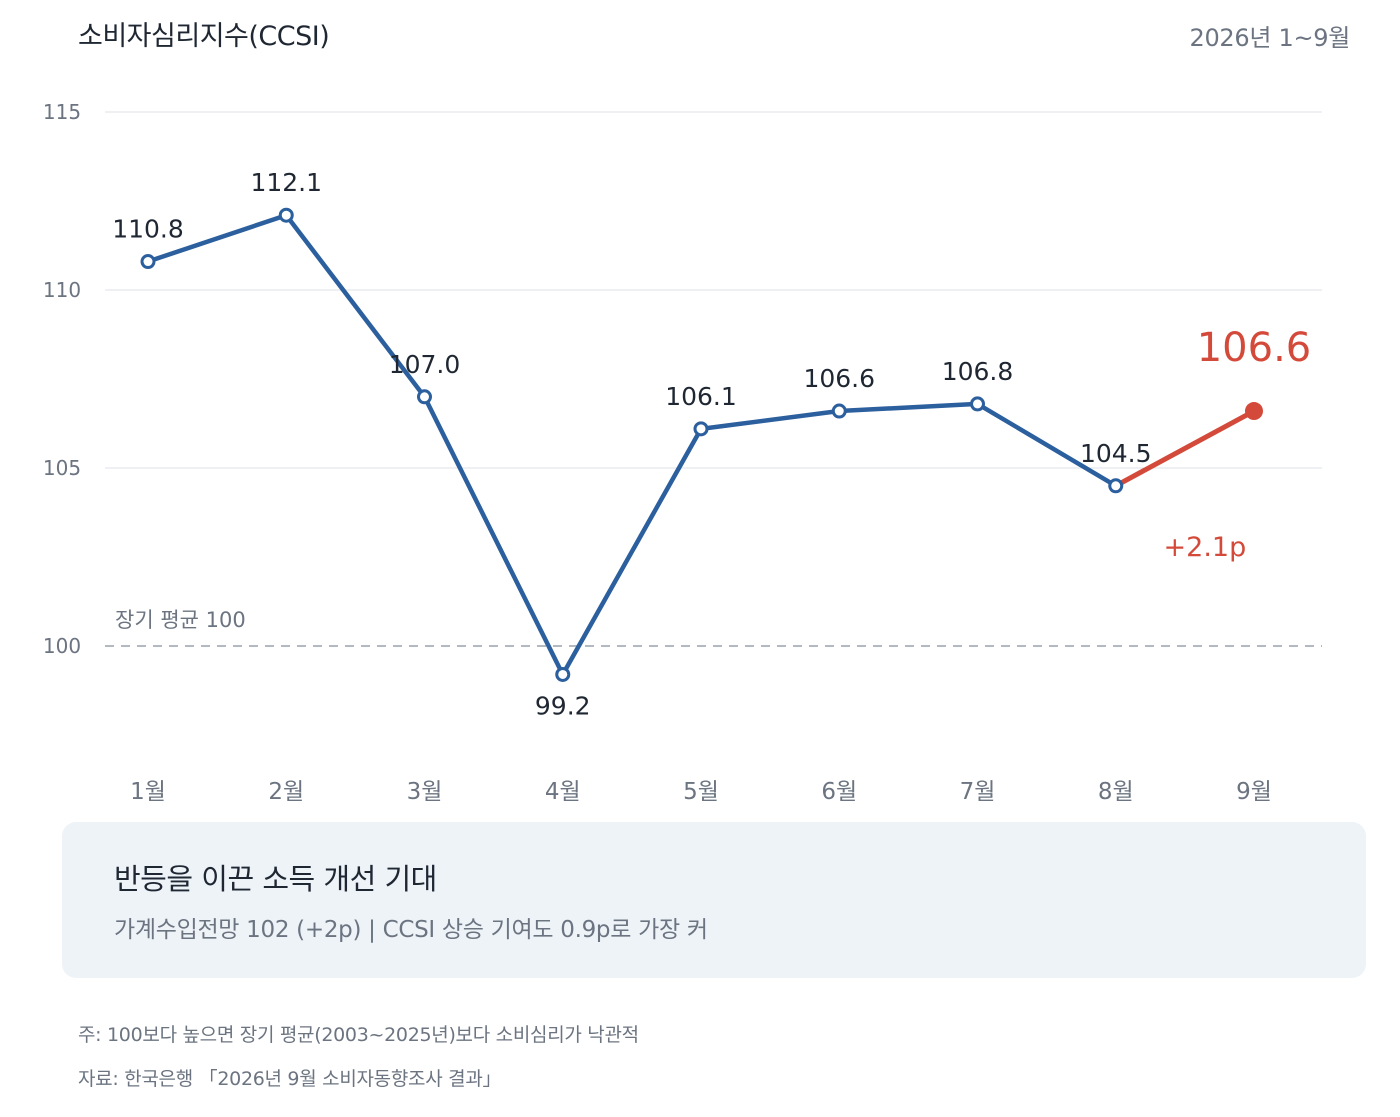  What do you see at coordinates (180, 620) in the screenshot?
I see `reference-line-label: 장기 평균 100` at bounding box center [180, 620].